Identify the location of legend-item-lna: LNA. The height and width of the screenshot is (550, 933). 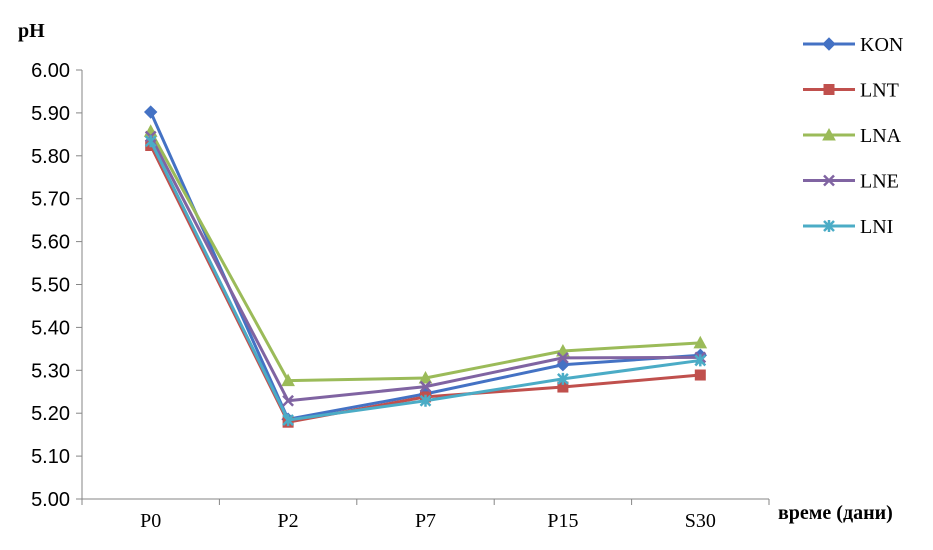
(852, 136).